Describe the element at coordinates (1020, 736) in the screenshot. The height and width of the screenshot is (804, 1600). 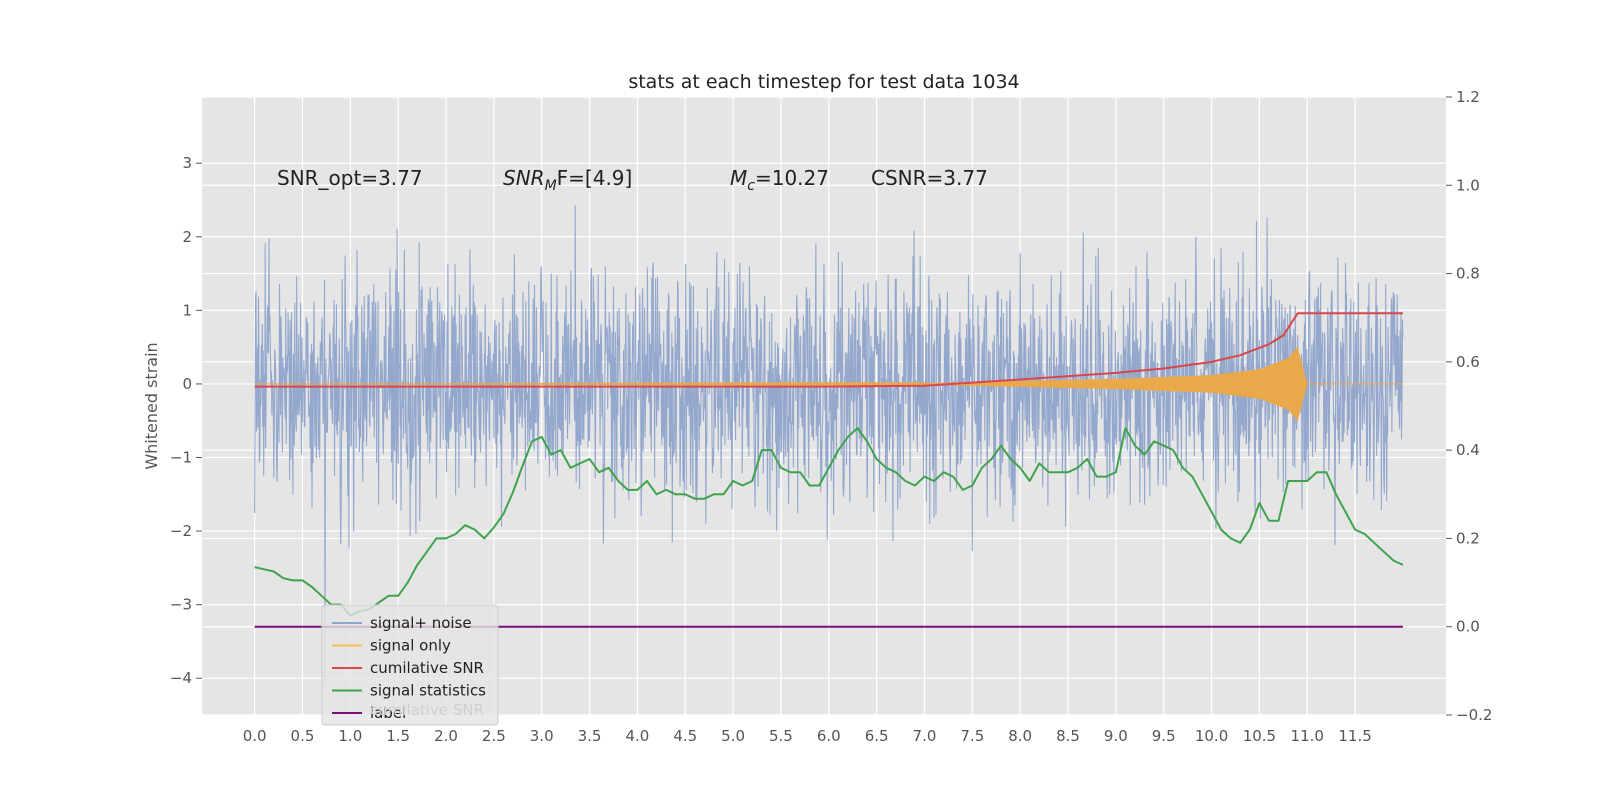
I see `x-tick-label: 8.0` at that location.